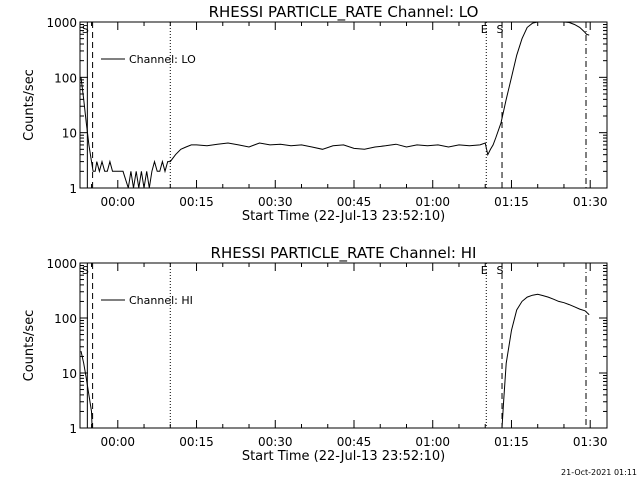  I want to click on legend-entry: Channel: HI, so click(161, 300).